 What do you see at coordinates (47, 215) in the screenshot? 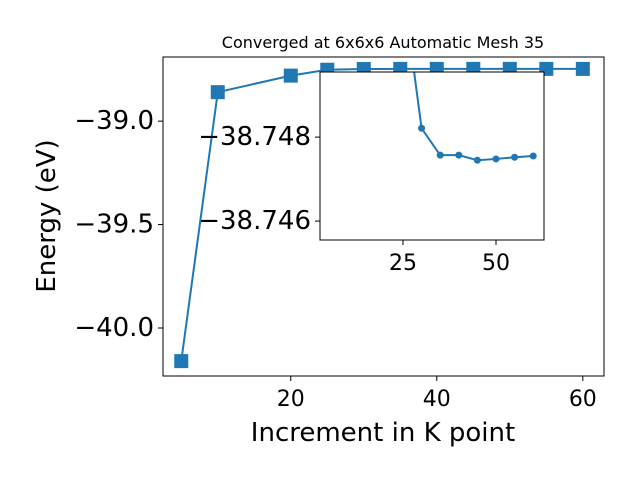
I see `y-axis-label: Energy (eV)` at bounding box center [47, 215].